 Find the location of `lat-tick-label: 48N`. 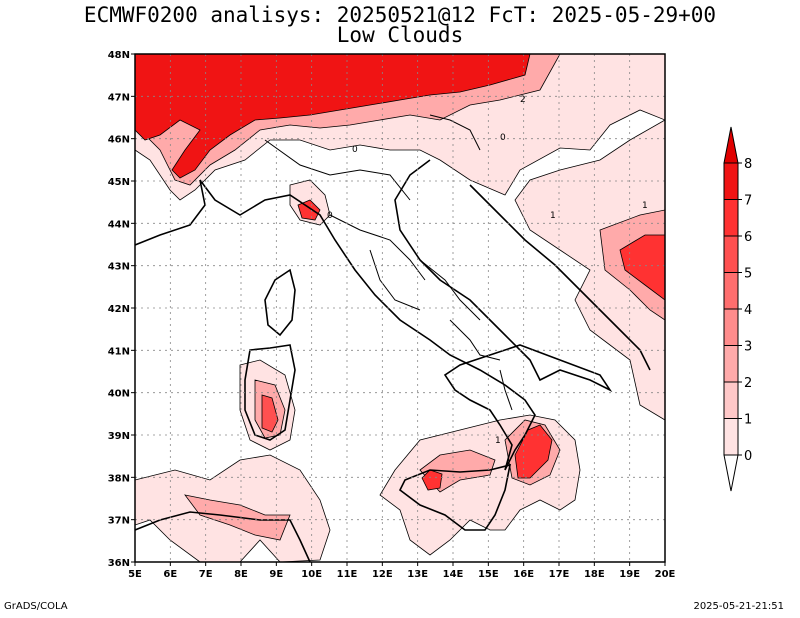

lat-tick-label: 48N is located at coordinates (119, 55).